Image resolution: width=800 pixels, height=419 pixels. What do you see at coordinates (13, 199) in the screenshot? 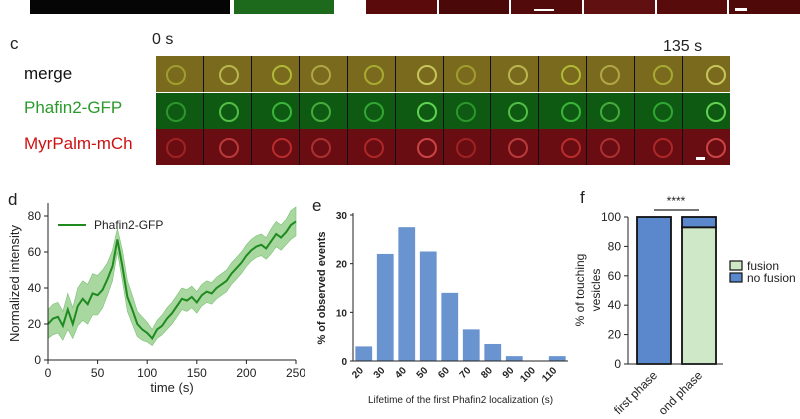
I see `panel-letter-d: d` at bounding box center [13, 199].